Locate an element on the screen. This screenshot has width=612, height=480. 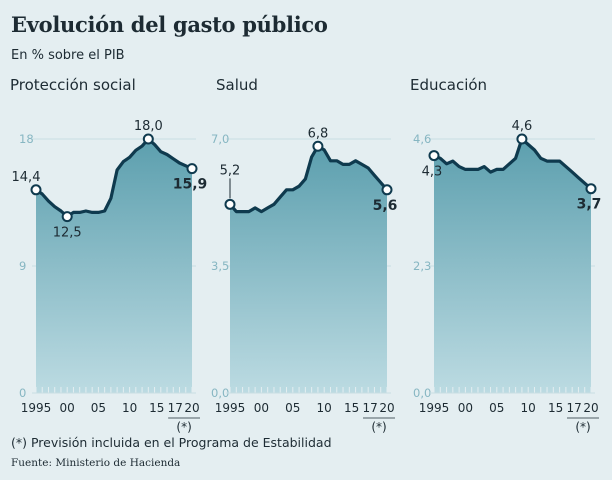
panel-title: Salud is located at coordinates (237, 85).